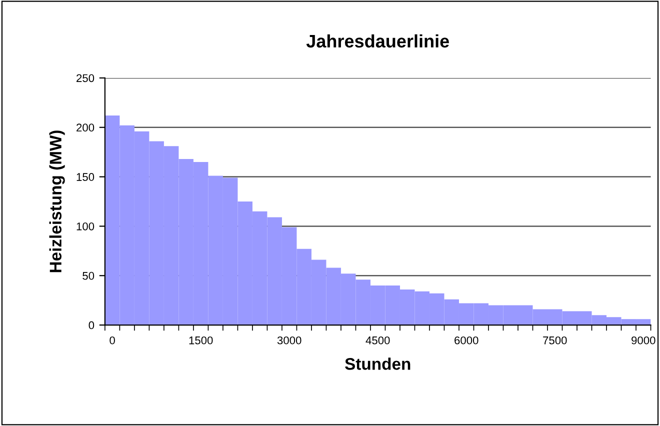 The image size is (660, 426). I want to click on x-tick-label: 1500, so click(201, 340).